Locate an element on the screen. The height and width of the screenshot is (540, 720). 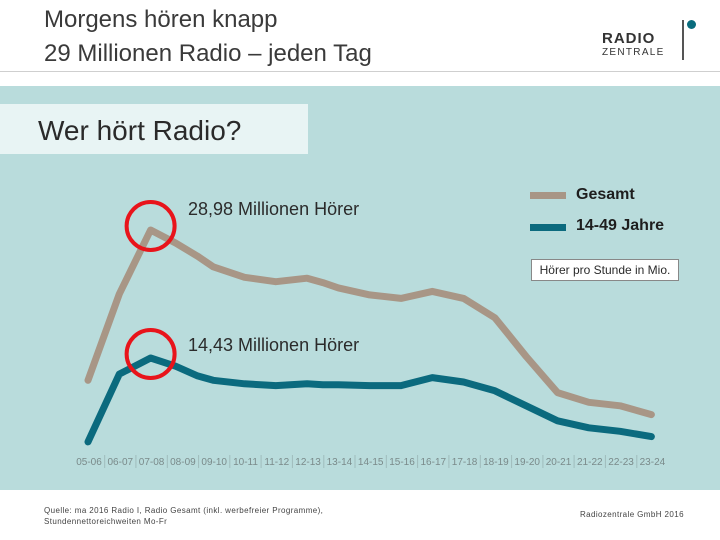
x-tick-label: 16-17 is located at coordinates (434, 462).